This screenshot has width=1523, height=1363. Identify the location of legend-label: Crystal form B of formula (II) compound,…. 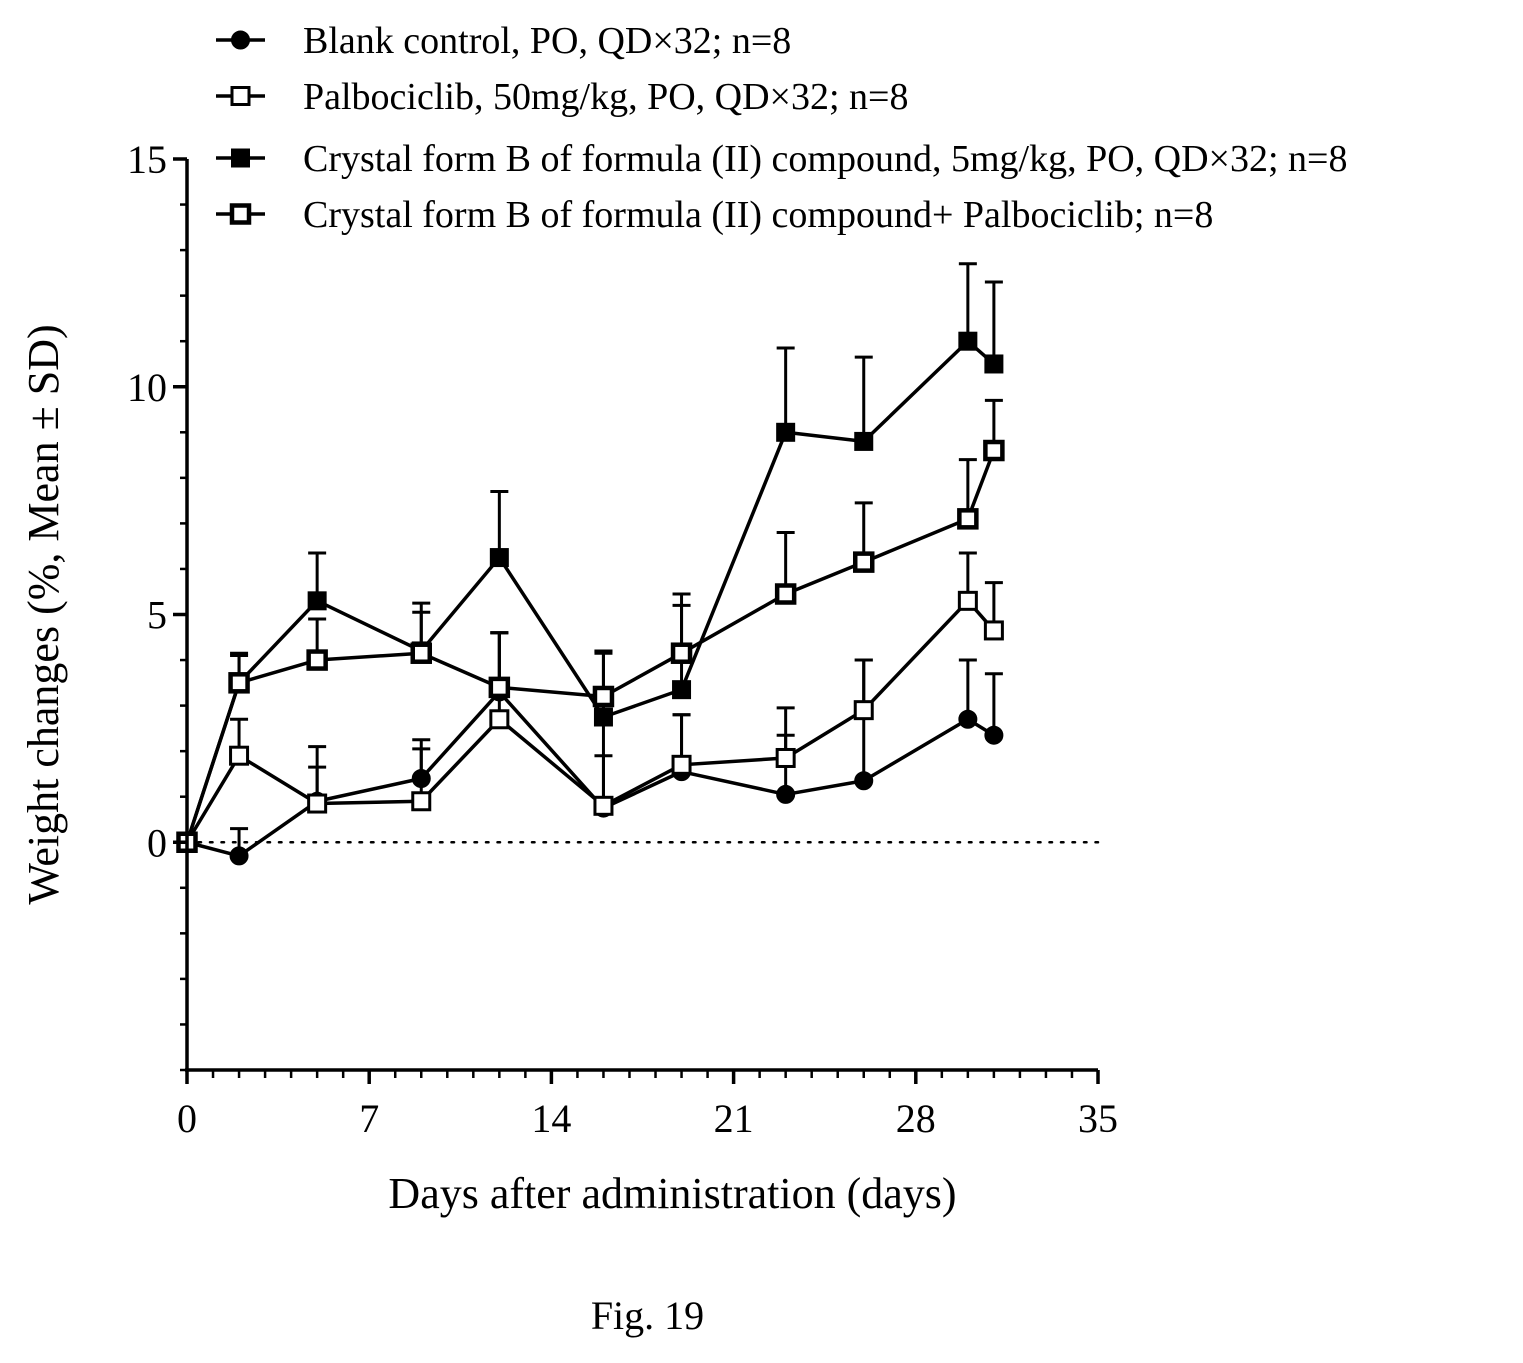
(825, 159).